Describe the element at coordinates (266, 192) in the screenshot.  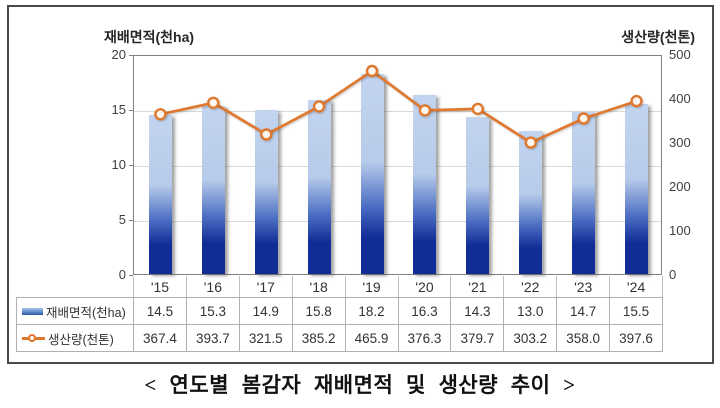
I see `bar-'17` at that location.